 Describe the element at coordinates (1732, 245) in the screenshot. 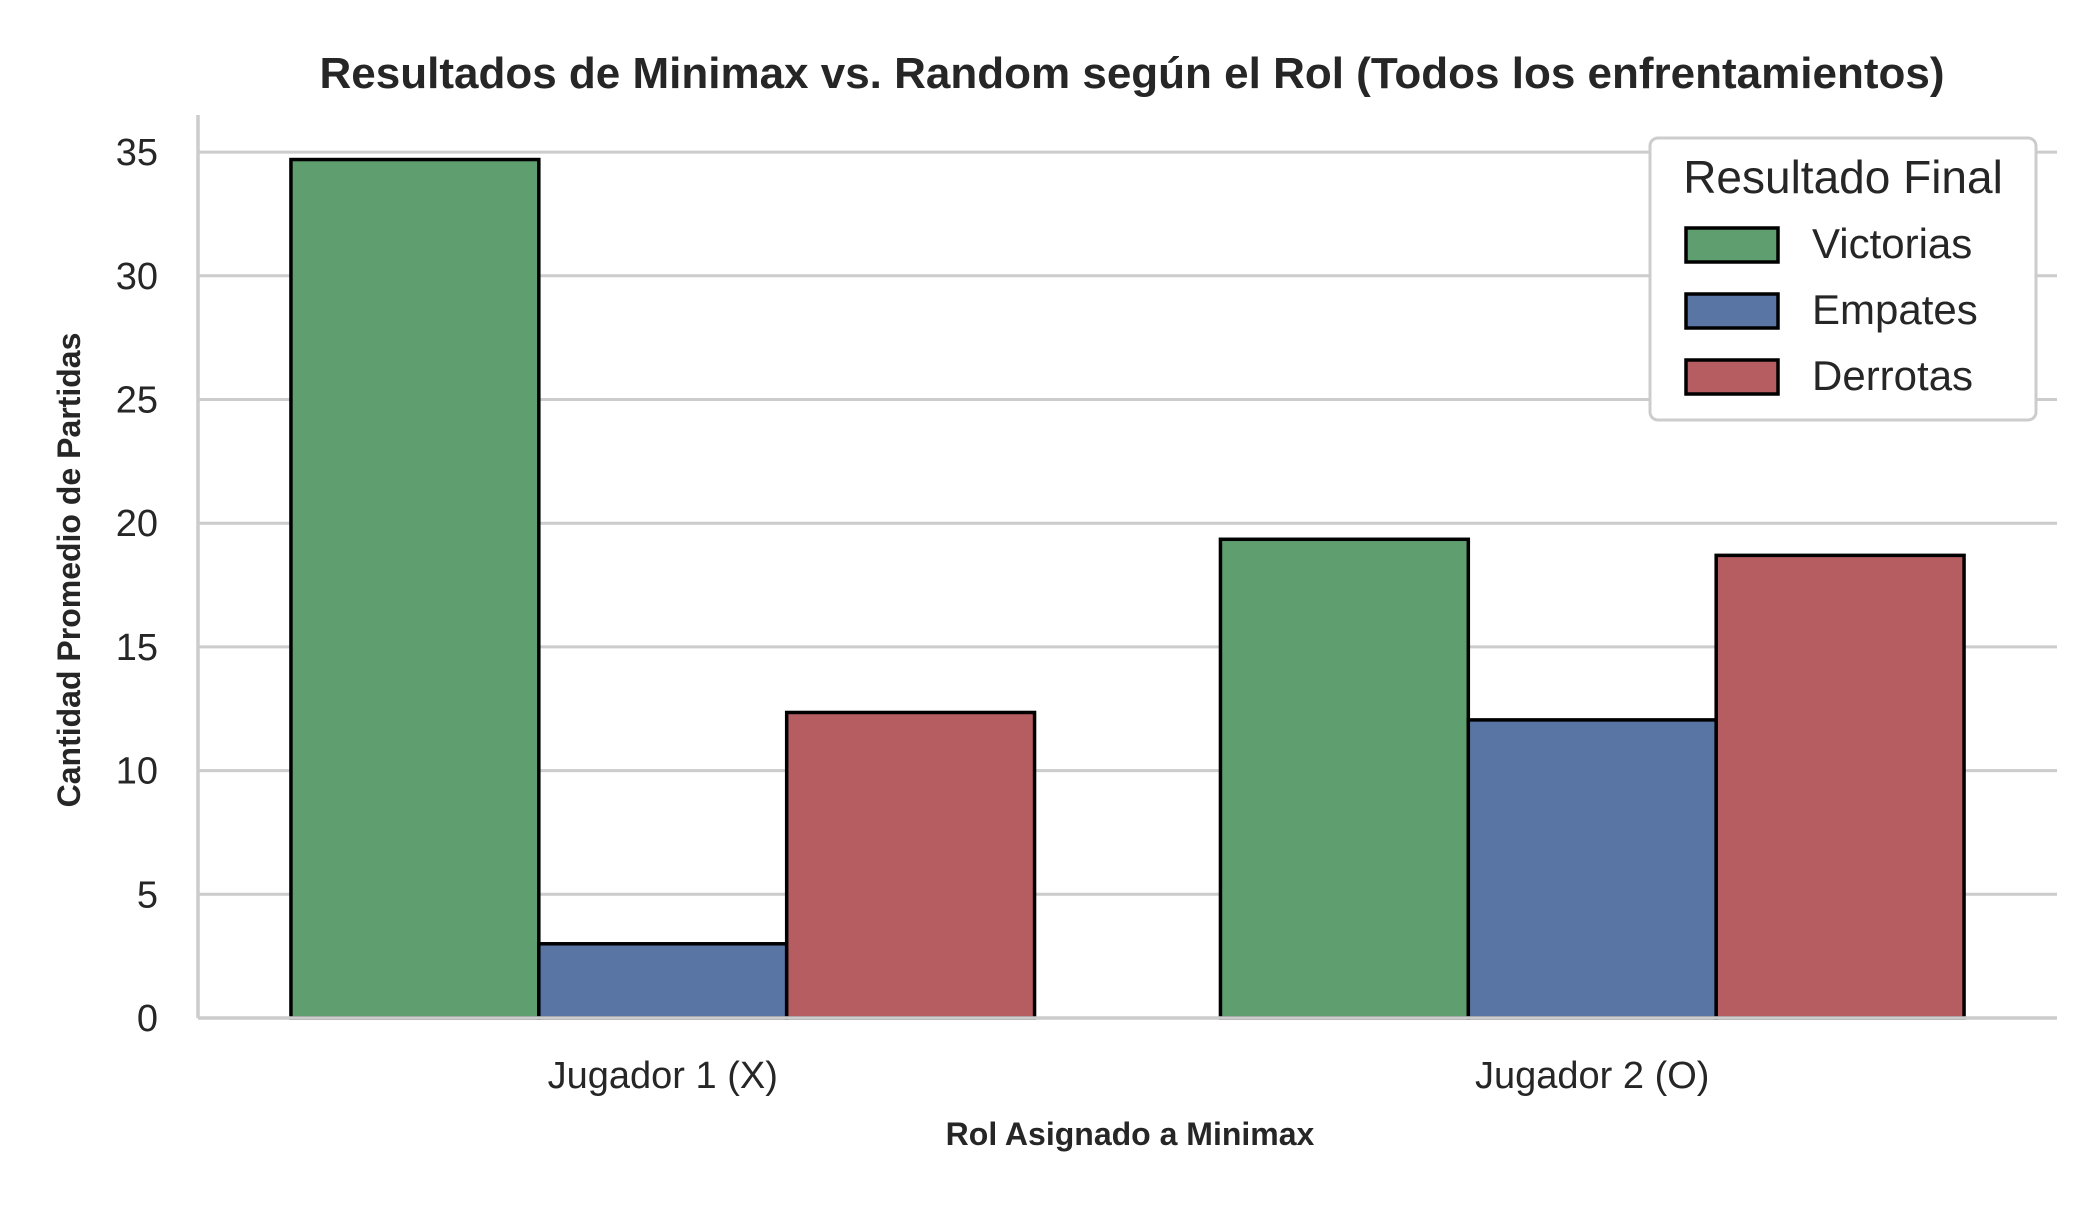

I see `legend-swatch-victorias` at that location.